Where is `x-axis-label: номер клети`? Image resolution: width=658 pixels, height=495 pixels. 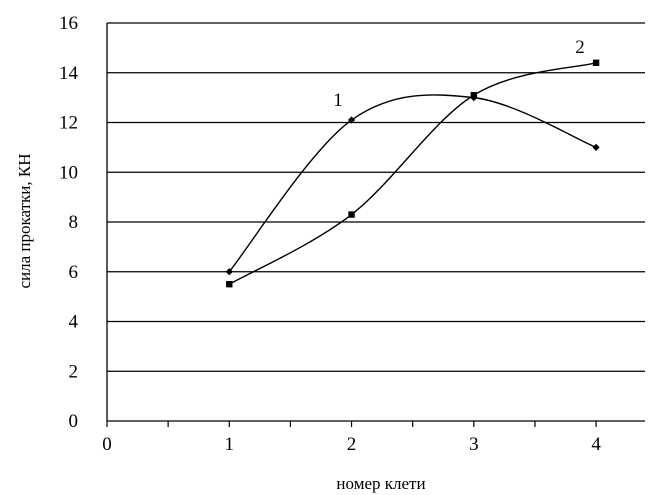
x-axis-label: номер клети is located at coordinates (380, 483).